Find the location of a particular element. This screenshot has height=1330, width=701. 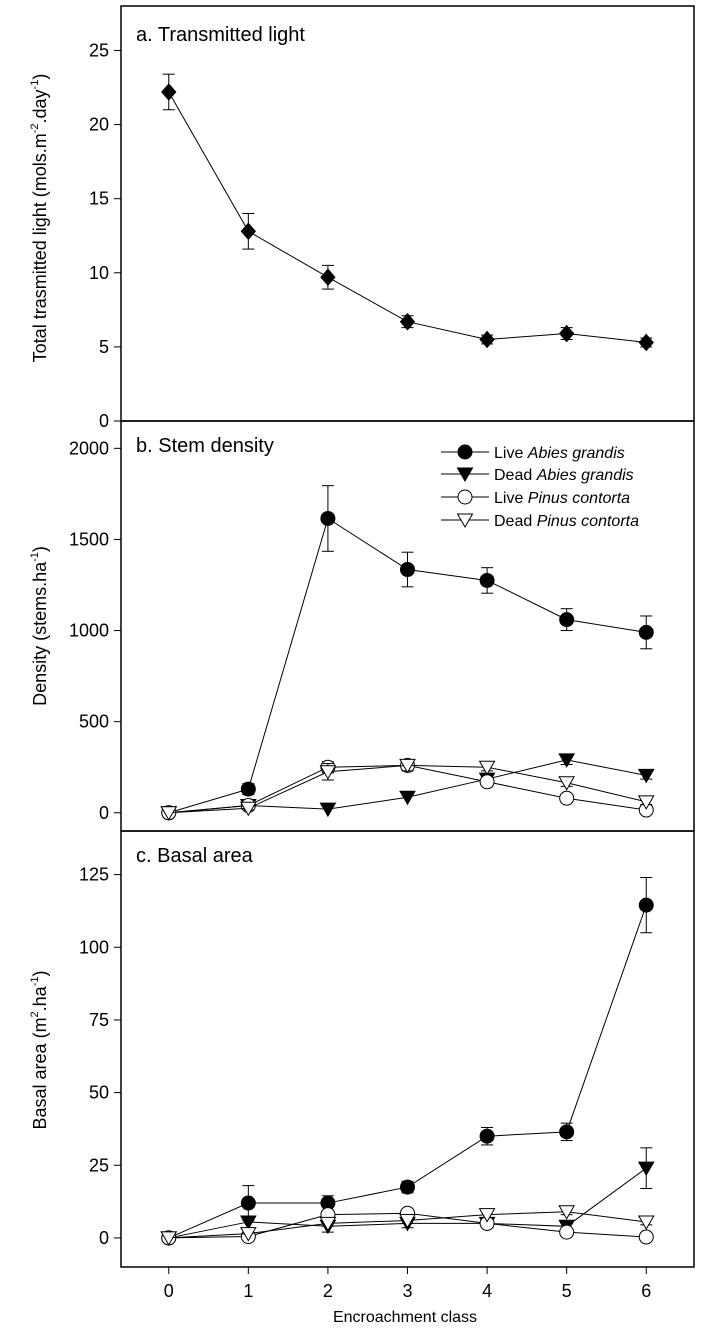

legend-label-dead-abies: Dead Abies grandis is located at coordinates (564, 475).